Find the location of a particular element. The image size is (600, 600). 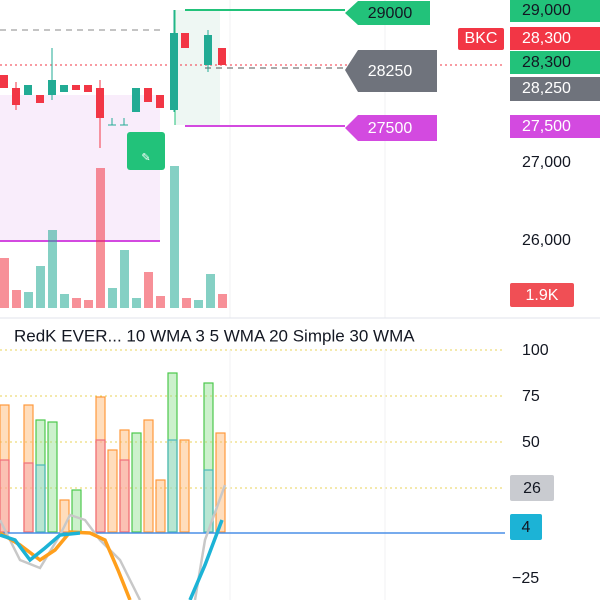

badge-text: 27,500 is located at coordinates (546, 126).